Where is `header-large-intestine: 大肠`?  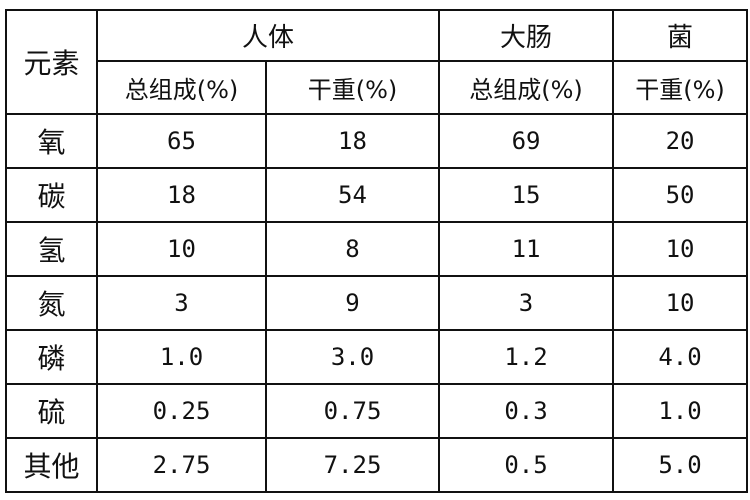 header-large-intestine: 大肠 is located at coordinates (526, 35).